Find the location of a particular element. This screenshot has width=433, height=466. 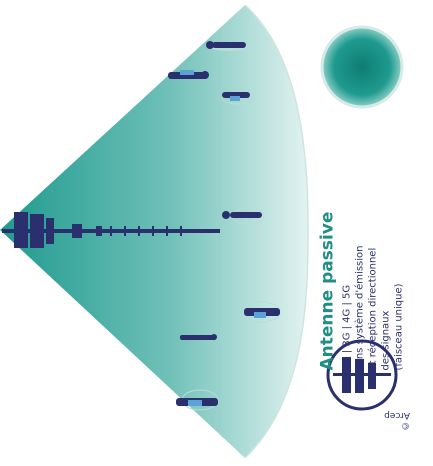

antenna-mast is located at coordinates (111, 230).